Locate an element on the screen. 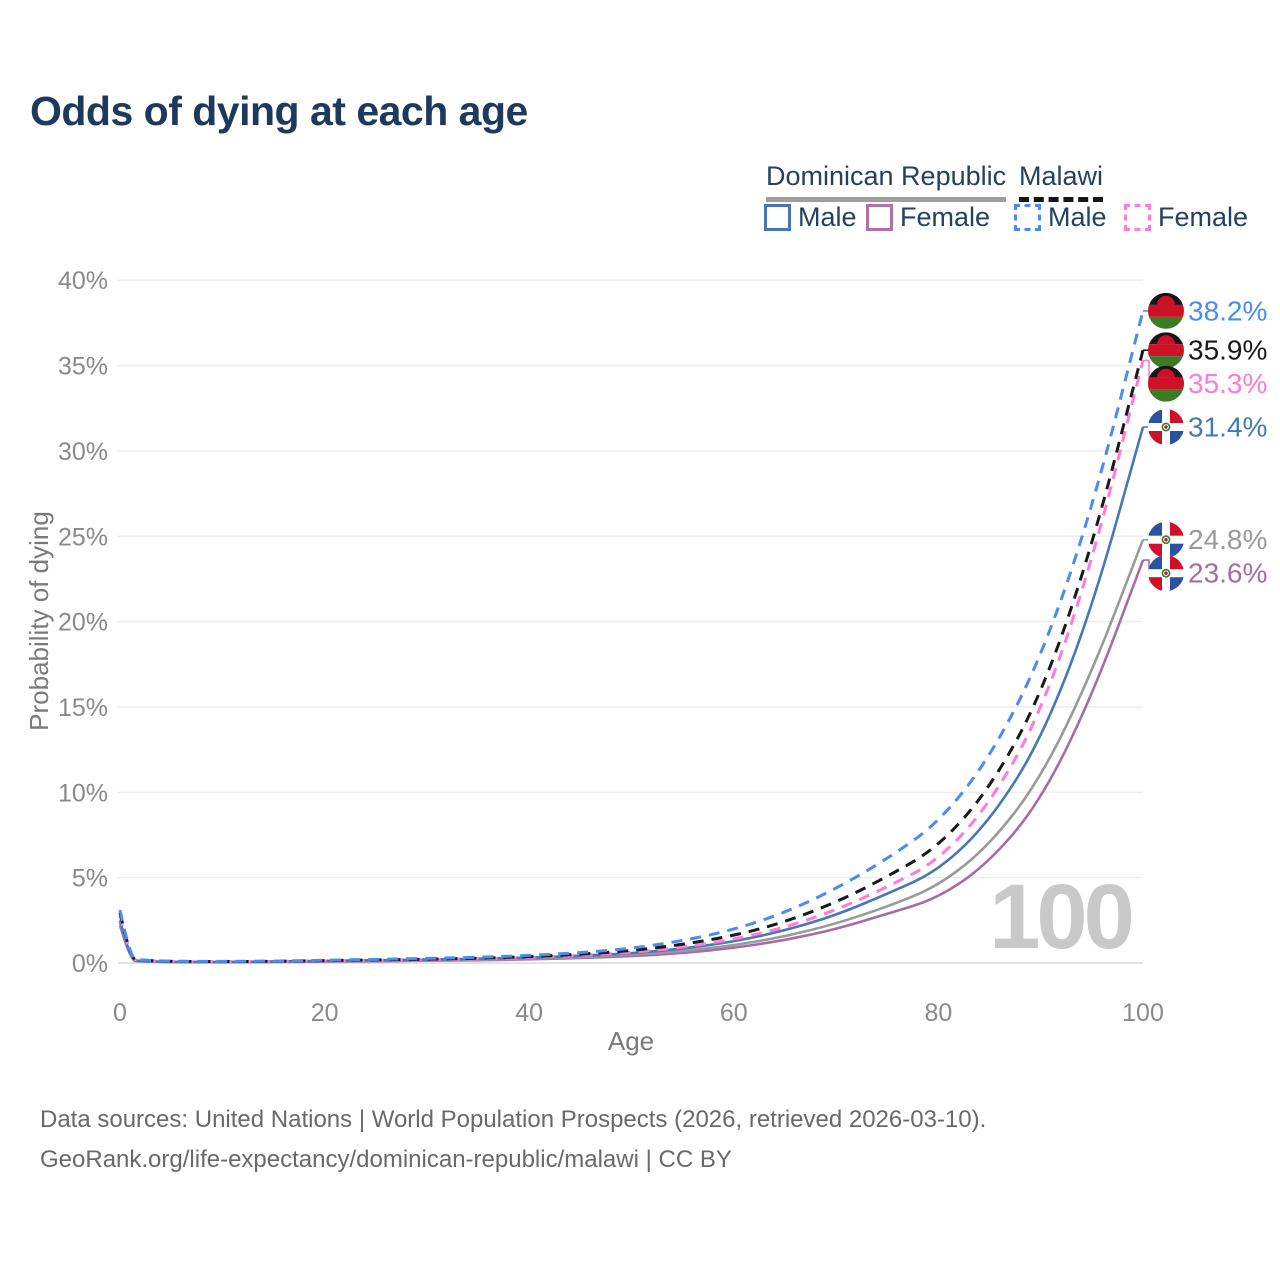 The height and width of the screenshot is (1280, 1280). y-tick-label: 10% is located at coordinates (83, 793).